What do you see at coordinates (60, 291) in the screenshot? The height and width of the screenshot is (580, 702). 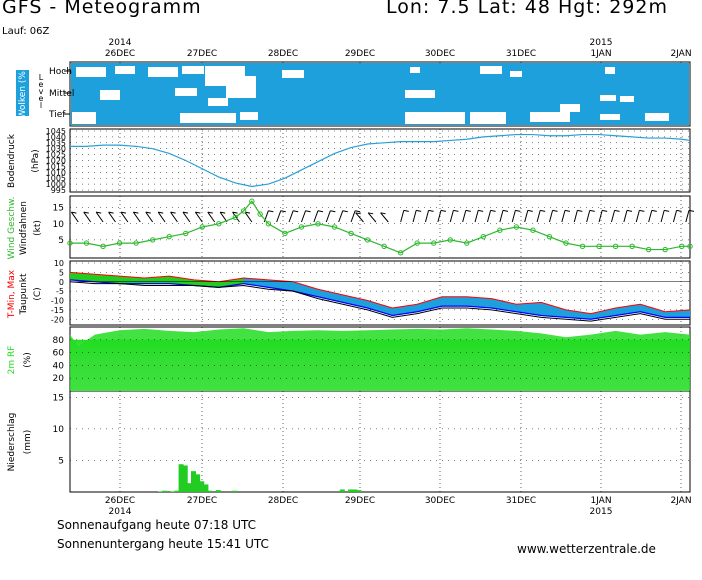 I see `temp-tick-label: -5` at bounding box center [60, 291].